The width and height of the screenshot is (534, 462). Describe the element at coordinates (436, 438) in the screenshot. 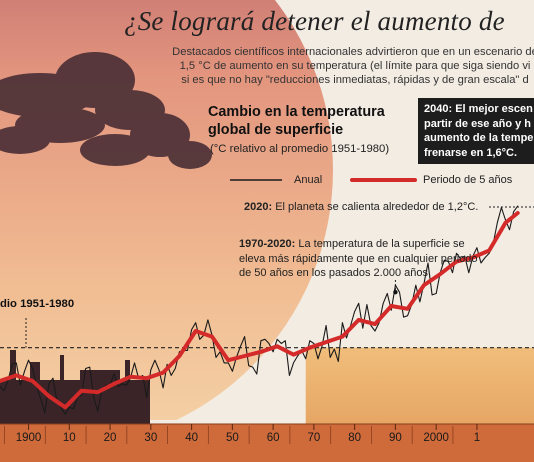

I see `x-tick-label: 2000` at that location.